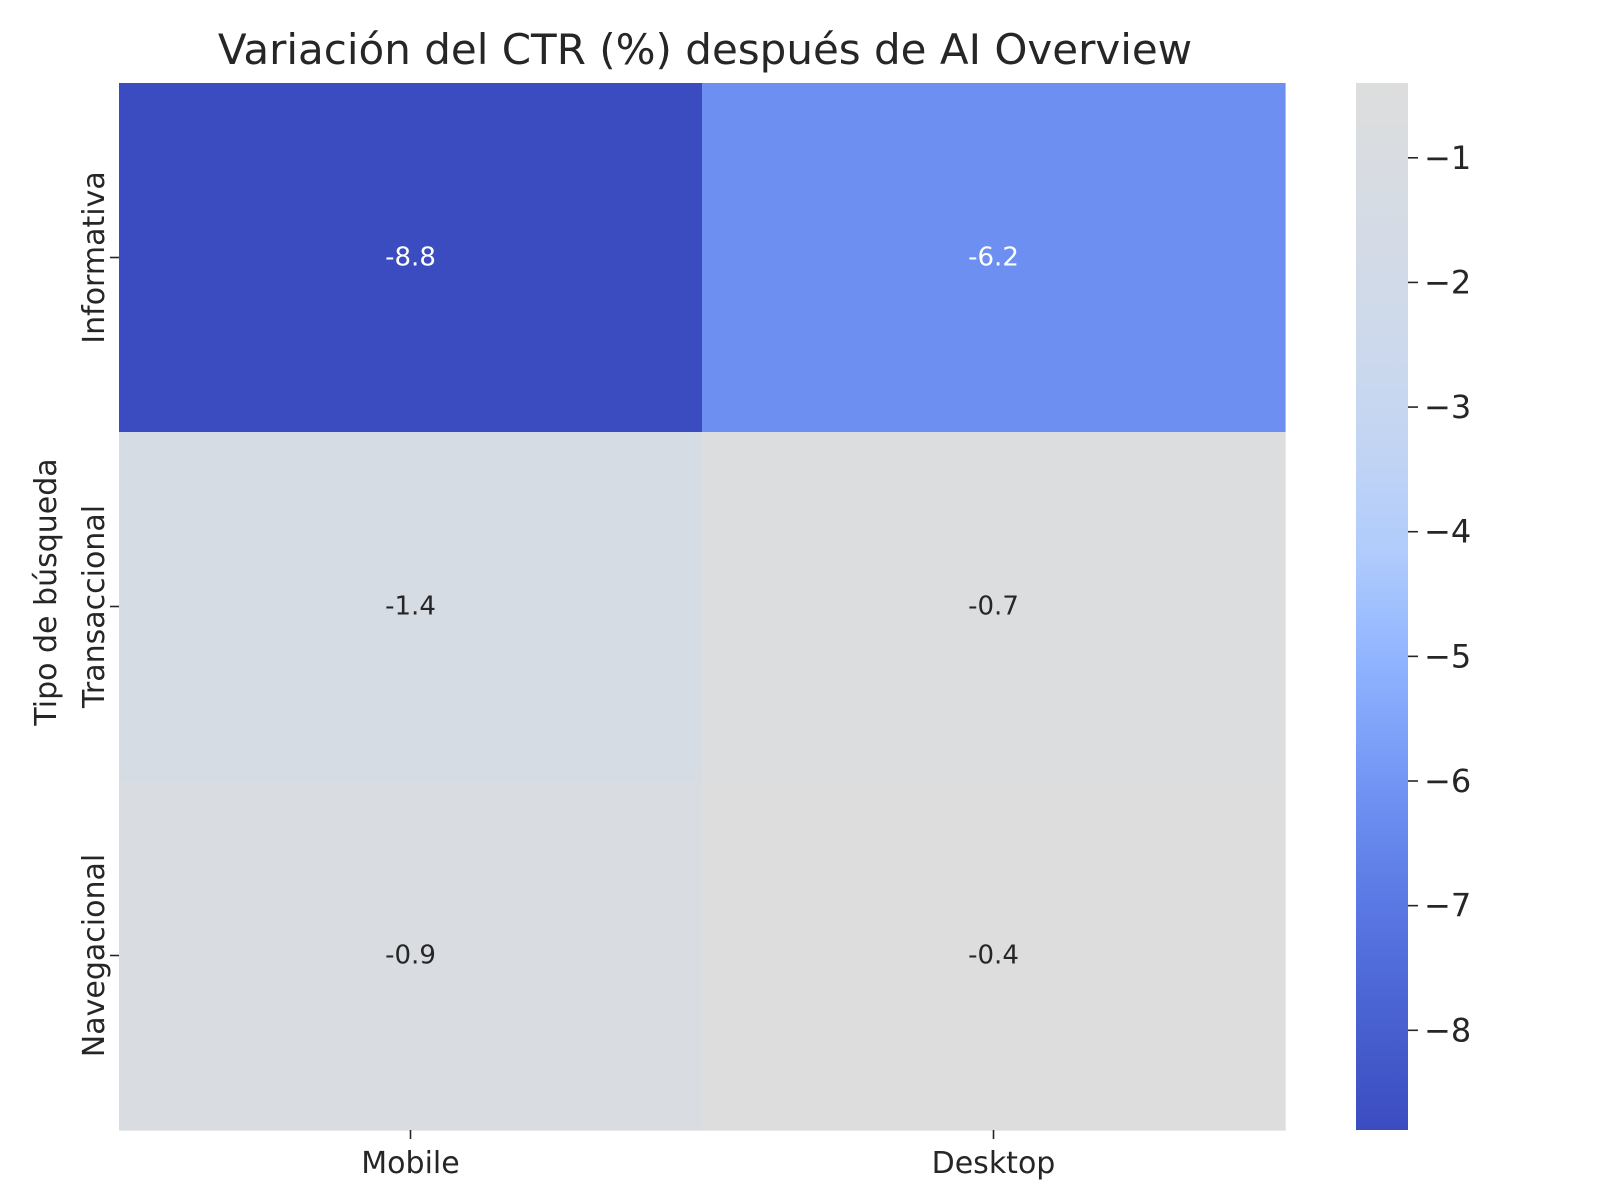 The width and height of the screenshot is (1600, 1204). What do you see at coordinates (410, 1163) in the screenshot?
I see `x-tick-label: Mobile` at bounding box center [410, 1163].